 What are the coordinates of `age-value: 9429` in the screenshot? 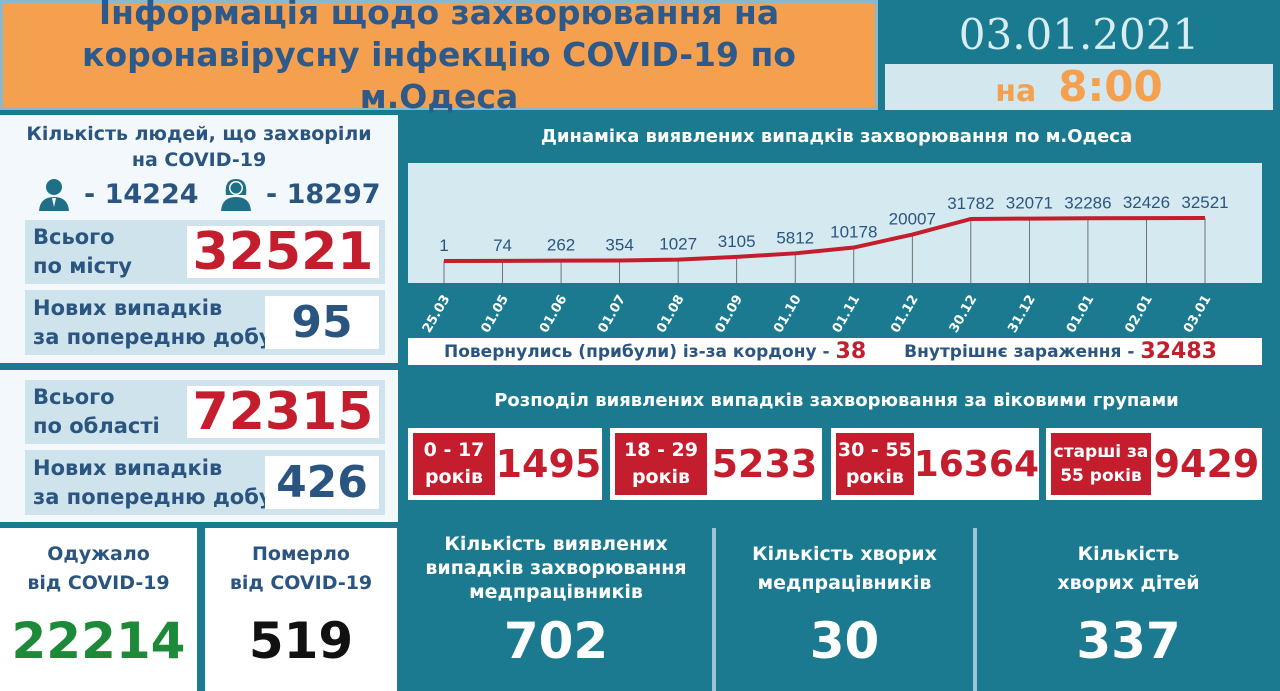 It's located at (1206, 464).